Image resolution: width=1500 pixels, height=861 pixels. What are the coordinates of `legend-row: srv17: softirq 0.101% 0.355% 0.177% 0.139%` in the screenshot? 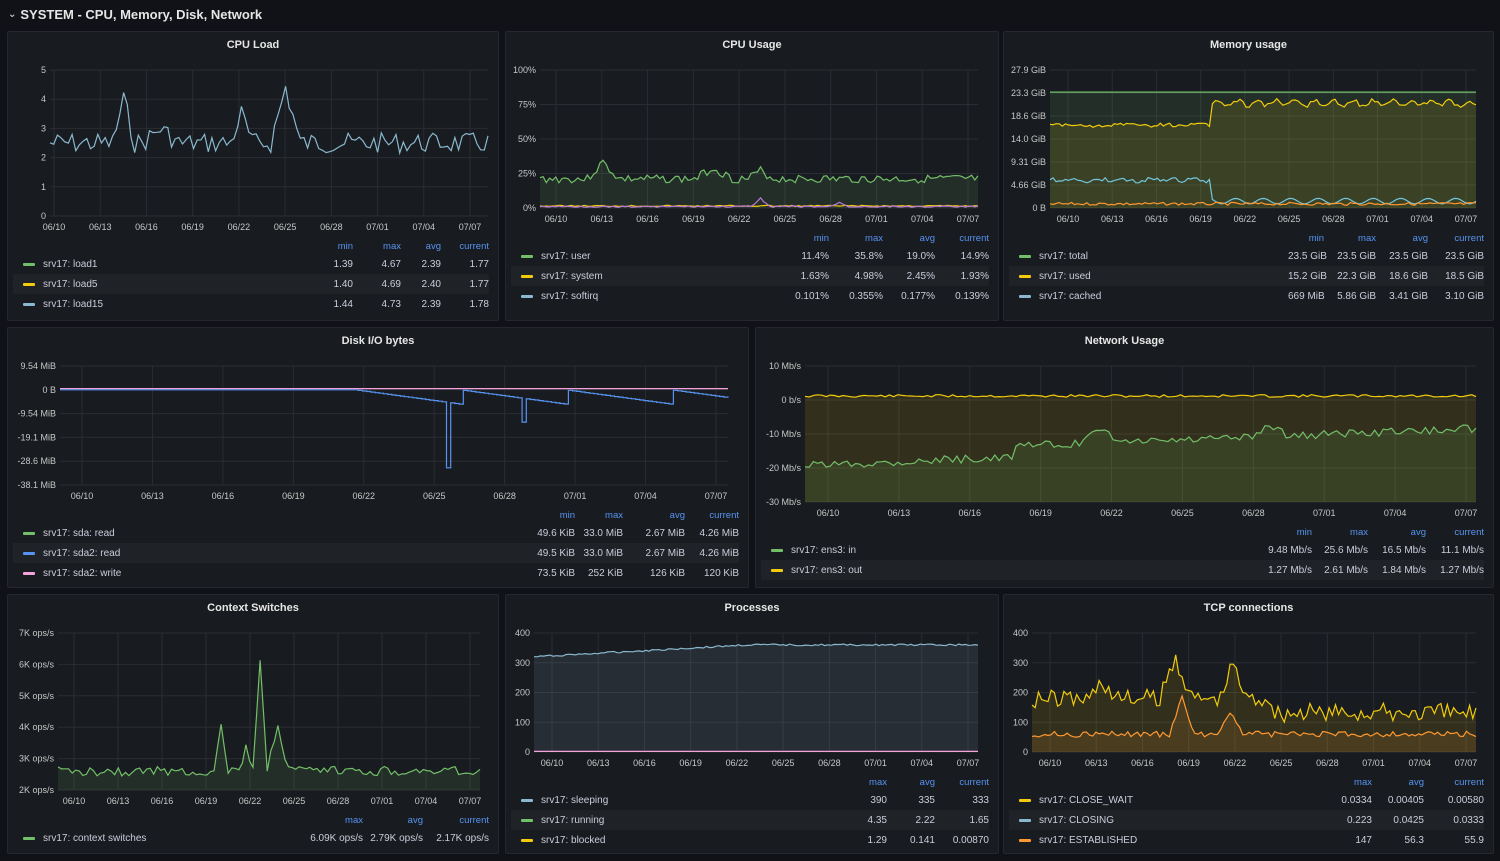 It's located at (750, 296).